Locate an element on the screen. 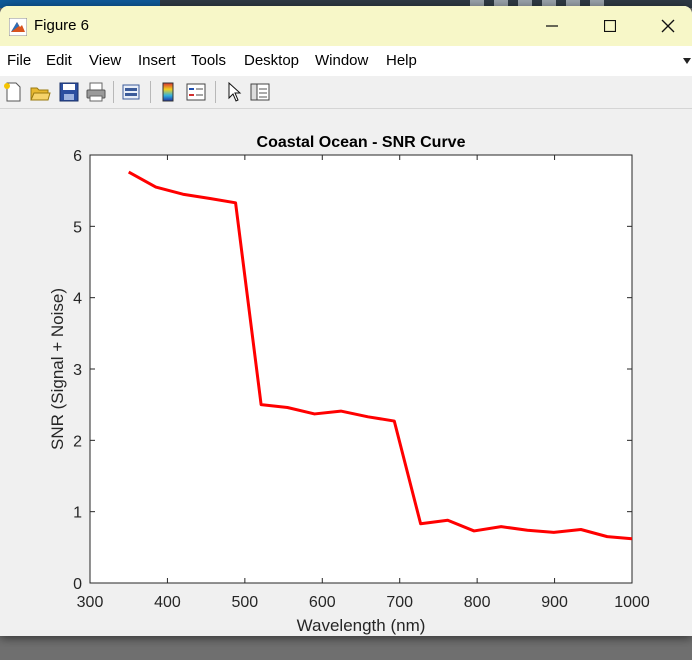 The image size is (692, 660). insert-legend-button is located at coordinates (196, 92).